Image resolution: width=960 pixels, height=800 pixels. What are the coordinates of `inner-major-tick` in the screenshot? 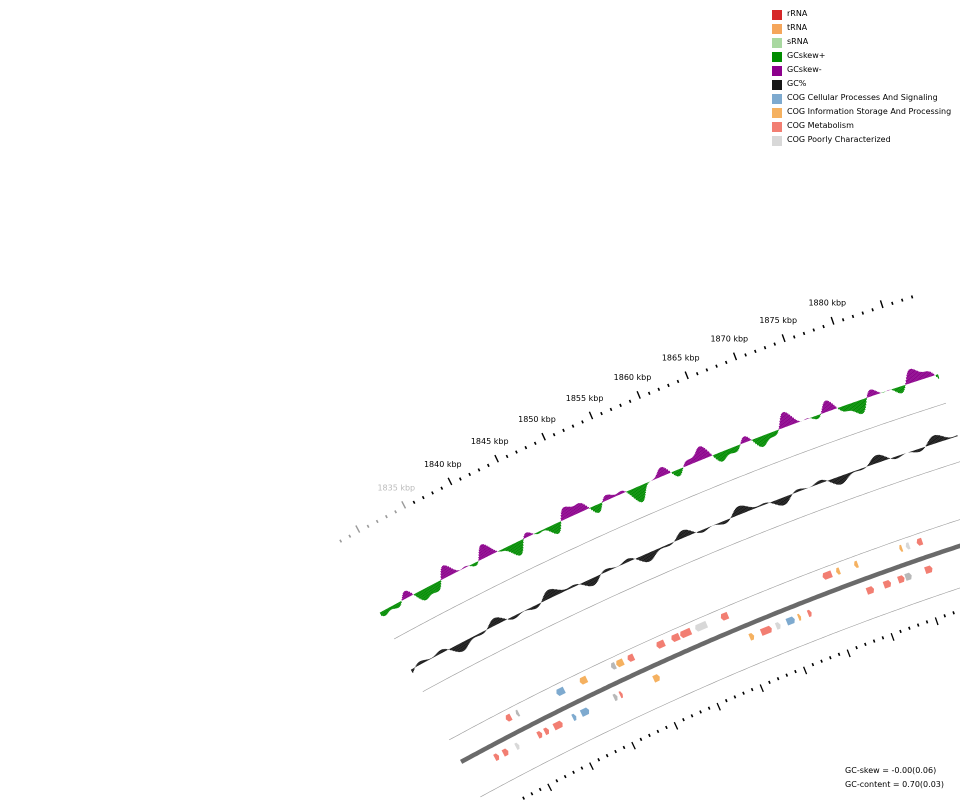 It's located at (805, 670).